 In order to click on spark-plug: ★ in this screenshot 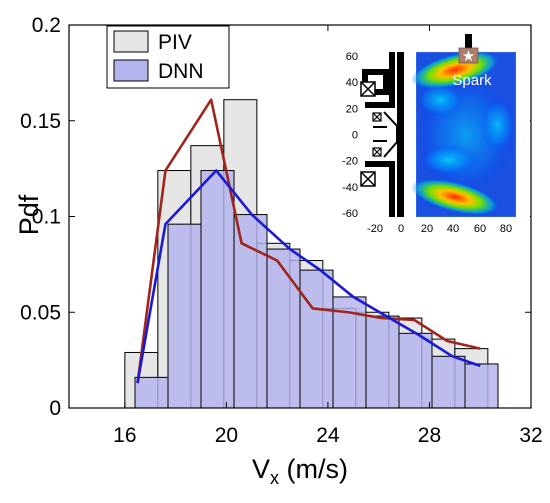, I will do `click(468, 49)`.